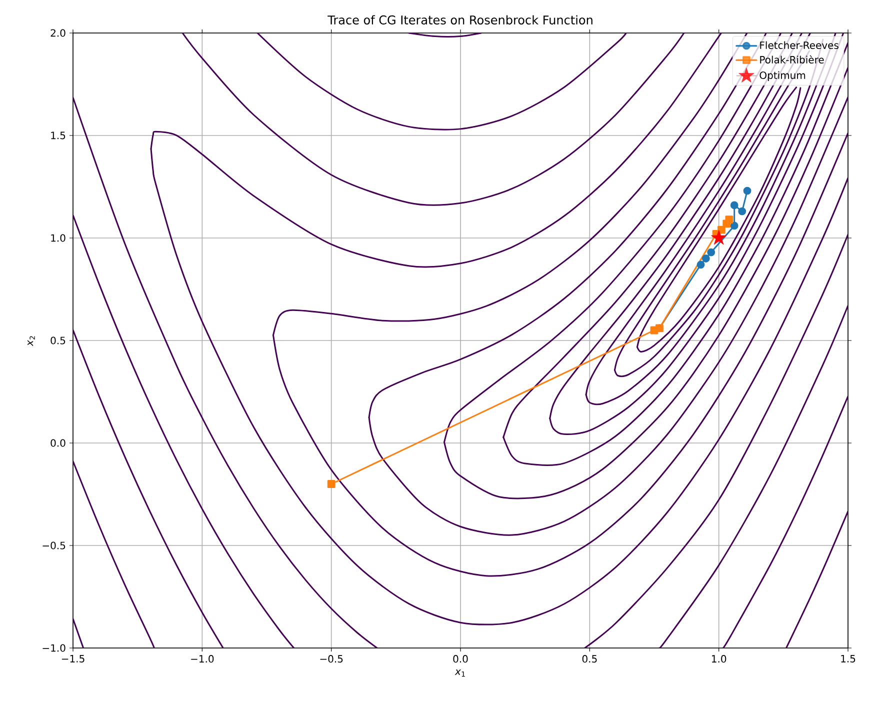 The image size is (869, 702). What do you see at coordinates (54, 546) in the screenshot?
I see `y-tick-label: −0.5` at bounding box center [54, 546].